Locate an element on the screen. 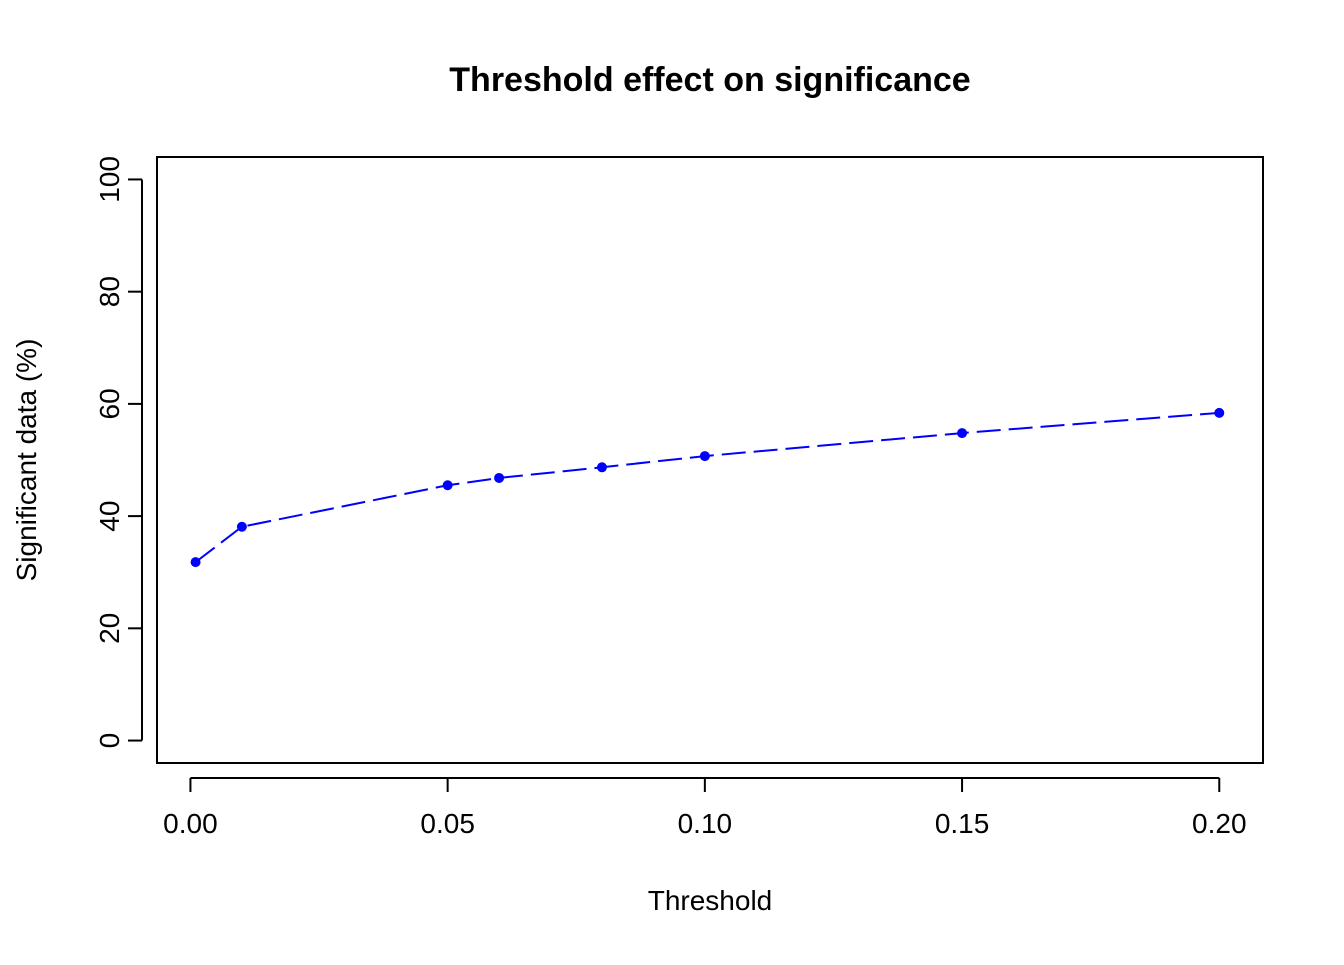 Image resolution: width=1344 pixels, height=965 pixels. x-tick-label: 0.20 is located at coordinates (1219, 823).